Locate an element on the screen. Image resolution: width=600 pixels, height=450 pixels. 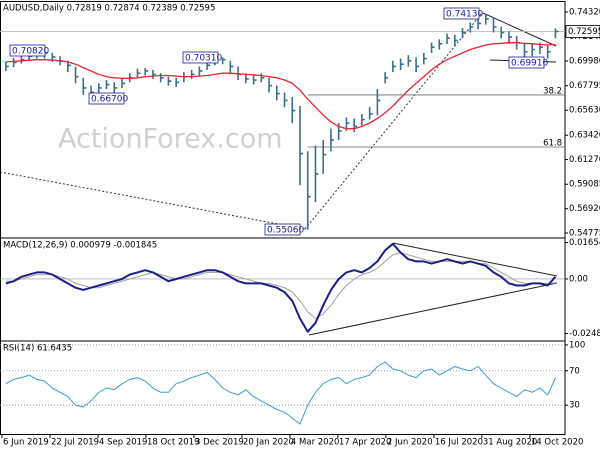
annotation: 0.74130 is located at coordinates (464, 15).